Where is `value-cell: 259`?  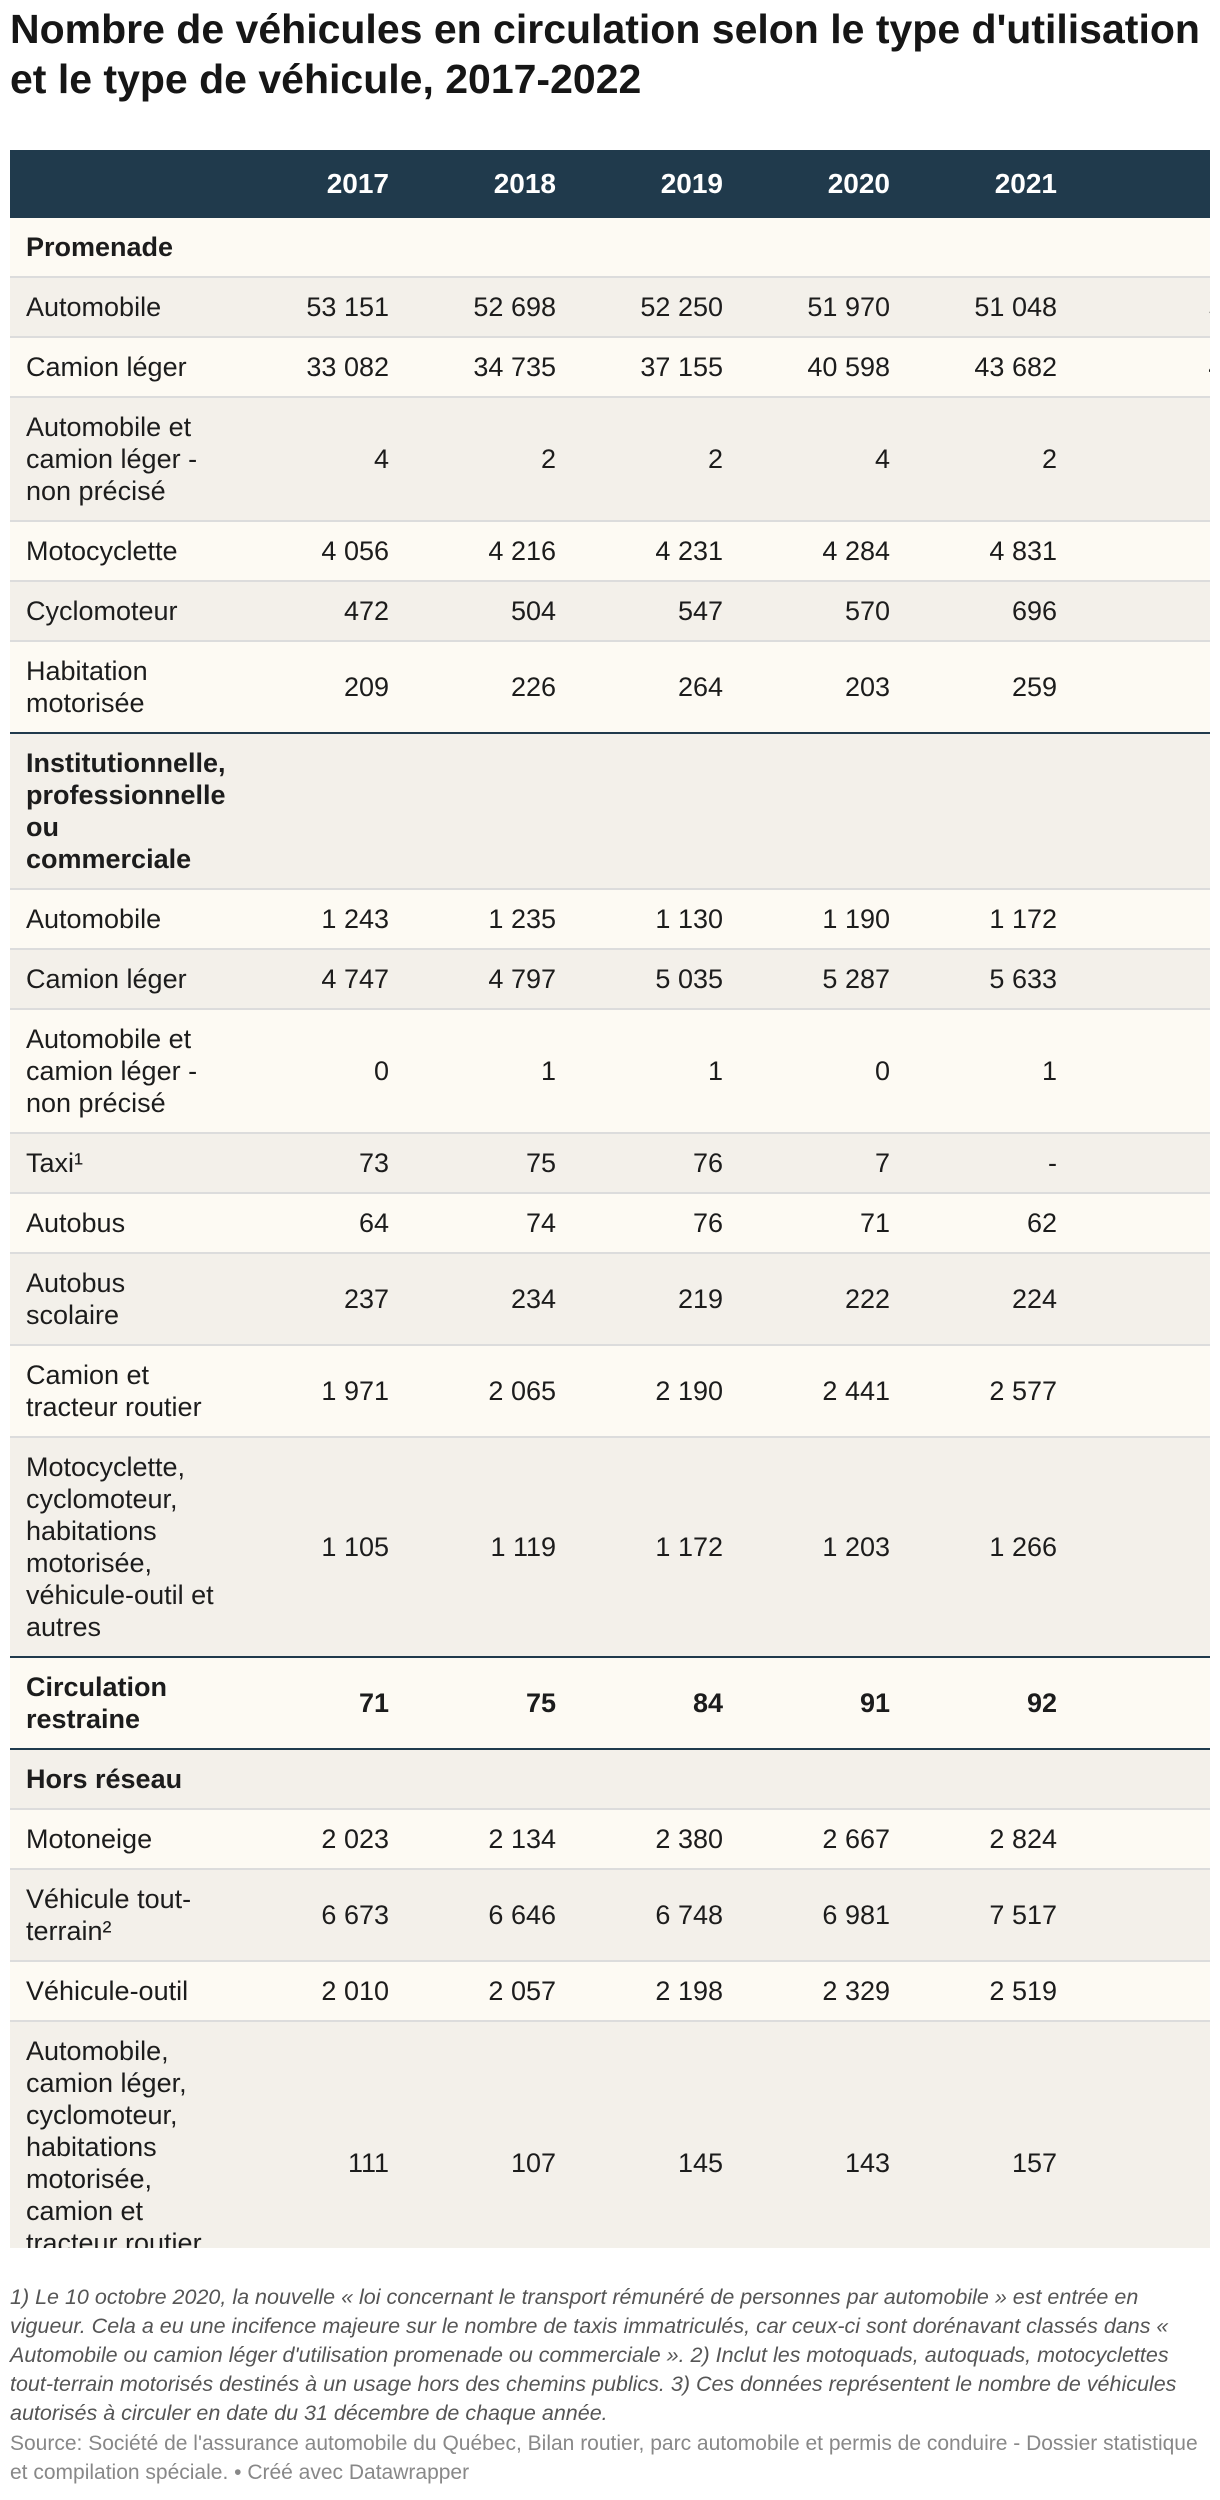 value-cell: 259 is located at coordinates (983, 686).